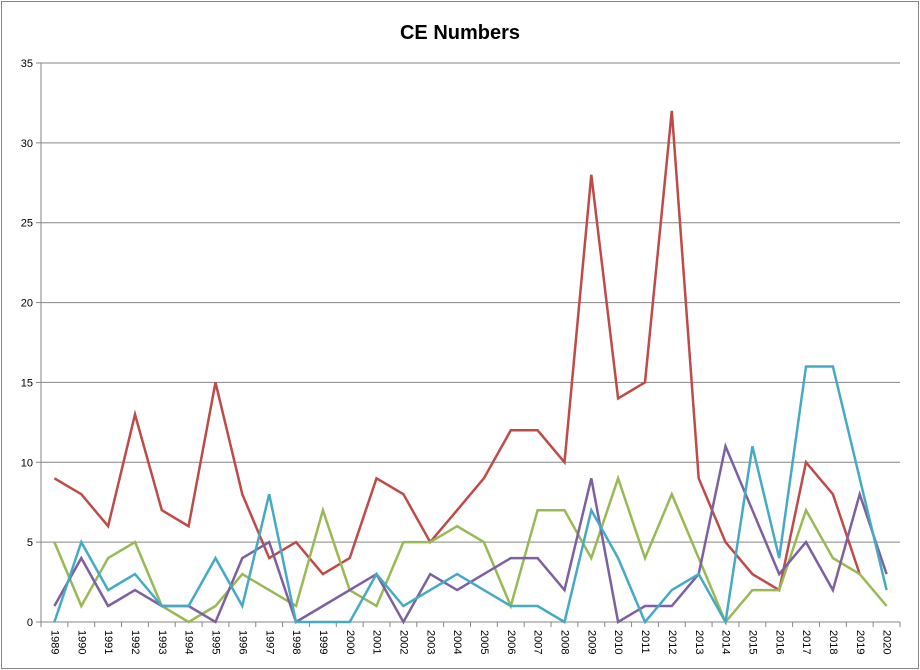 Image resolution: width=920 pixels, height=670 pixels. Describe the element at coordinates (27, 463) in the screenshot. I see `y-tick-label: 10` at that location.